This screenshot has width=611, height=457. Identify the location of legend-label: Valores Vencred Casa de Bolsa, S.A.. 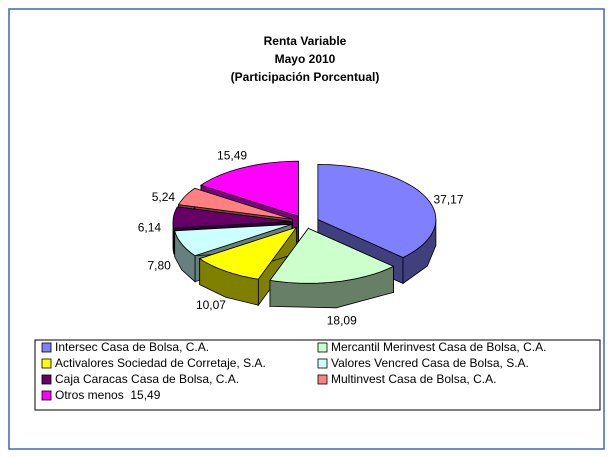
(430, 363).